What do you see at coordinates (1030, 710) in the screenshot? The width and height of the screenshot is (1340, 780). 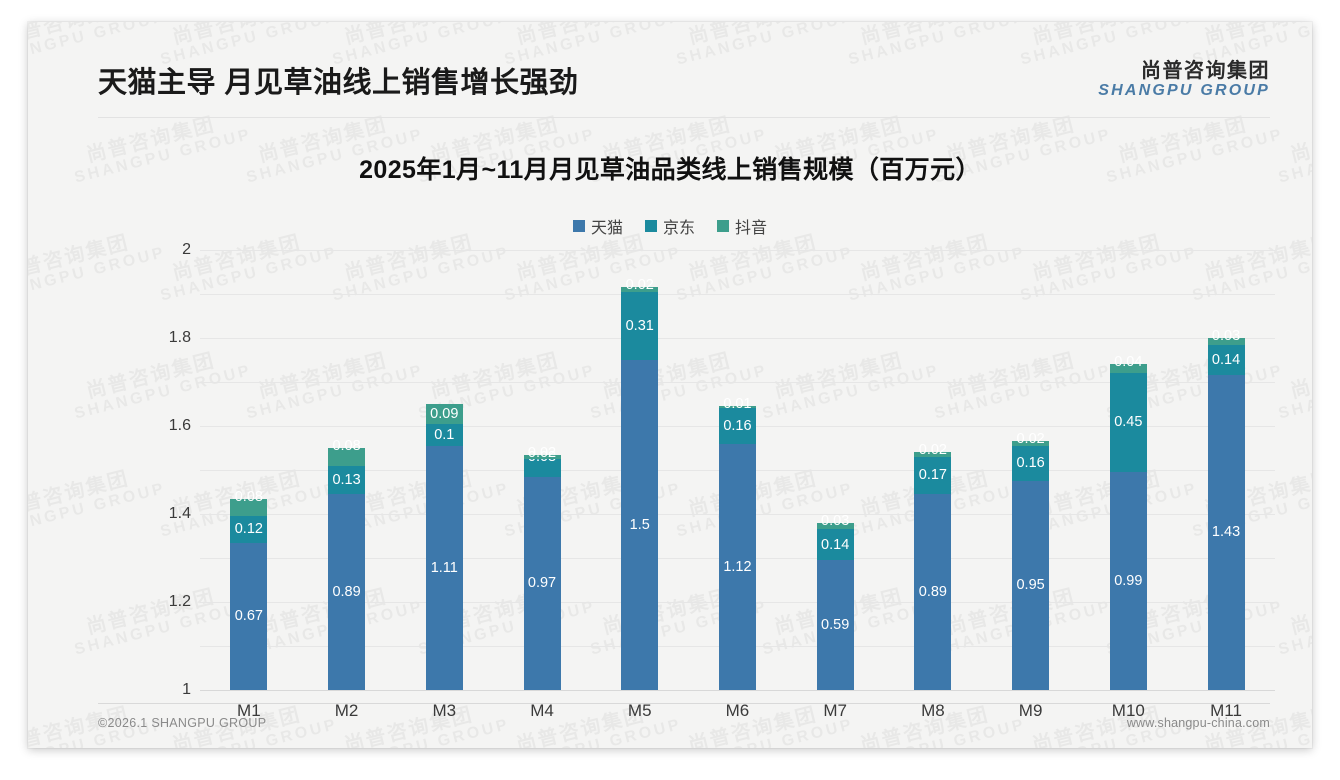 I see `x-axis-tick-label: M9` at bounding box center [1030, 710].